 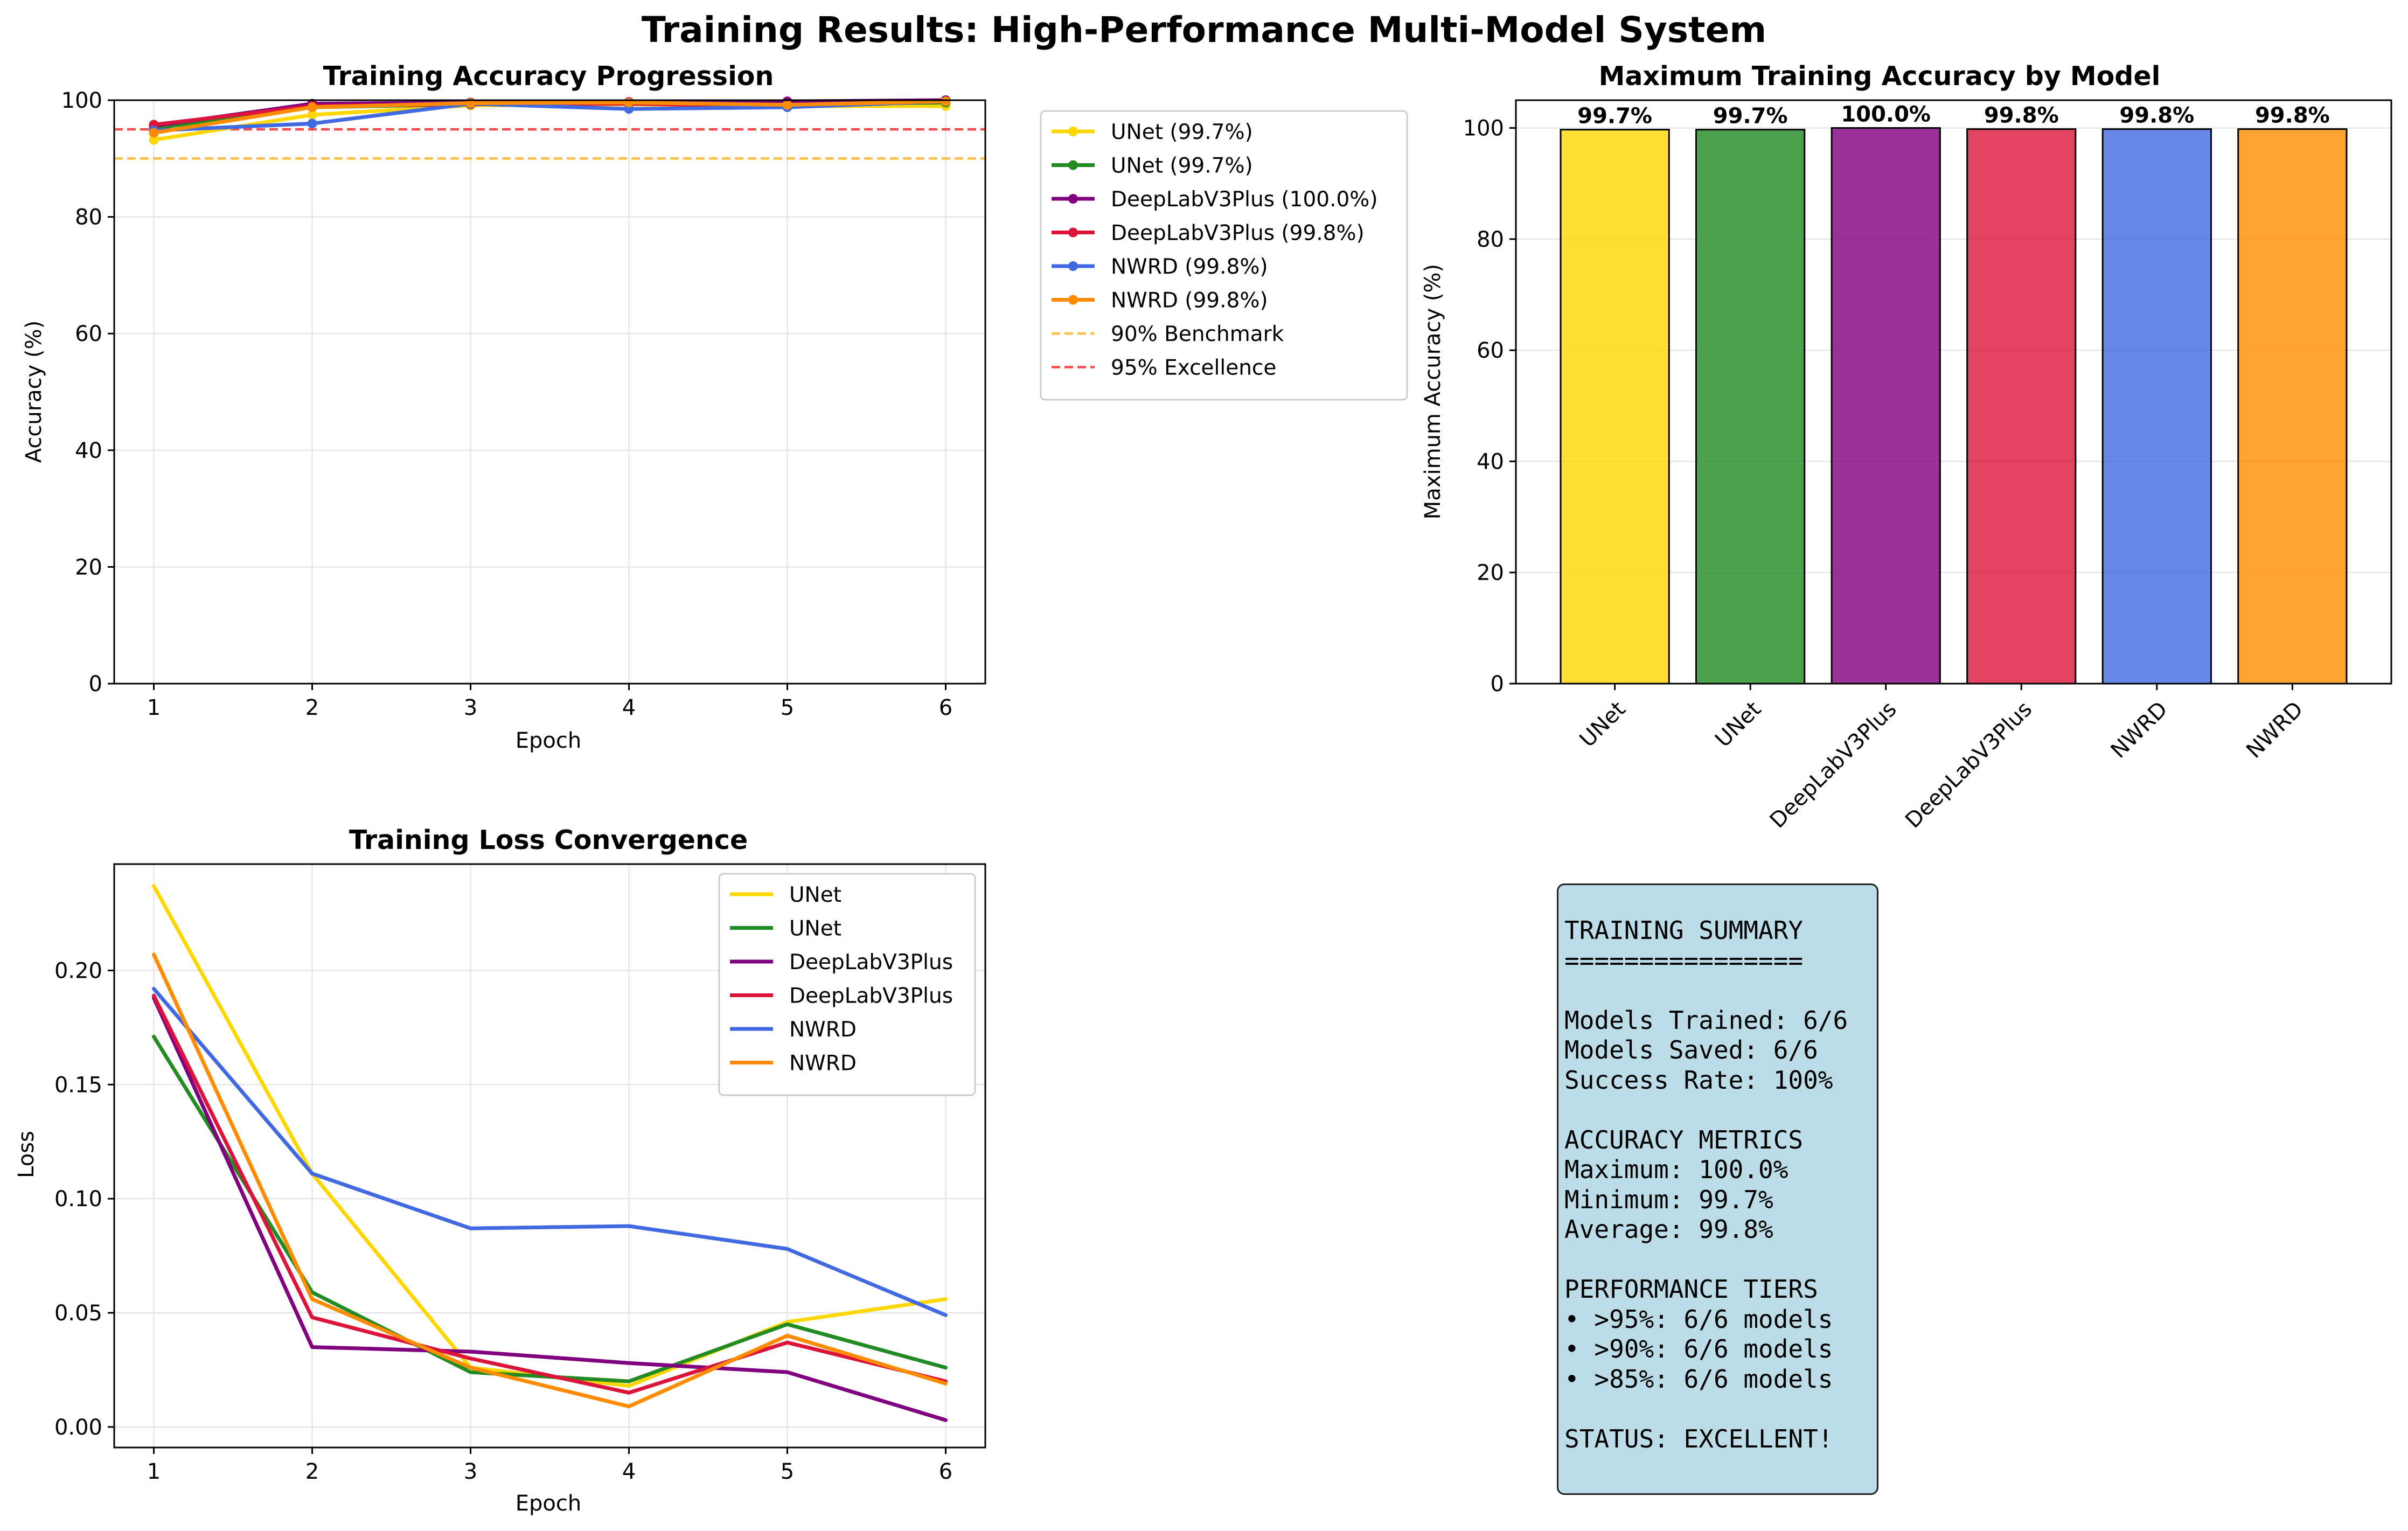 I want to click on accuracy-panel-title: Training Accuracy Progression, so click(x=548, y=77).